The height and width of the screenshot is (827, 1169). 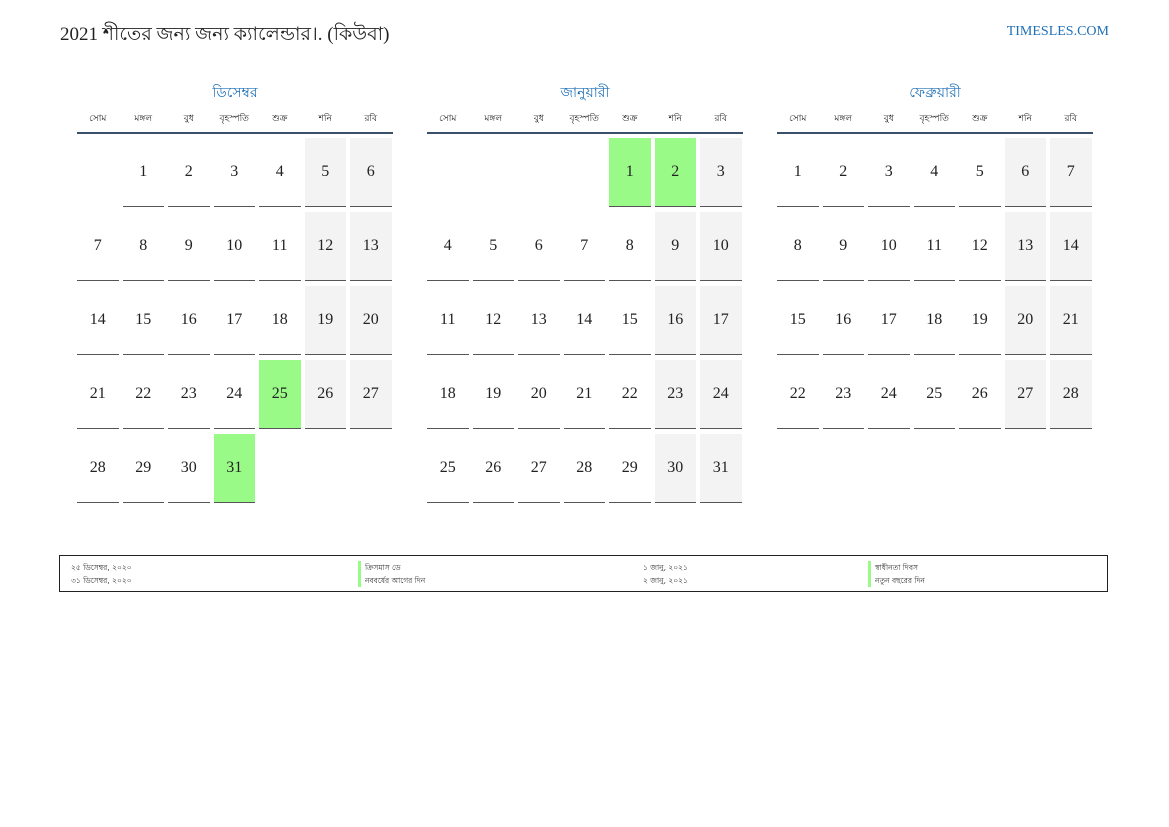 I want to click on legend-date: ২ জানু, ২০২১, so click(x=665, y=580).